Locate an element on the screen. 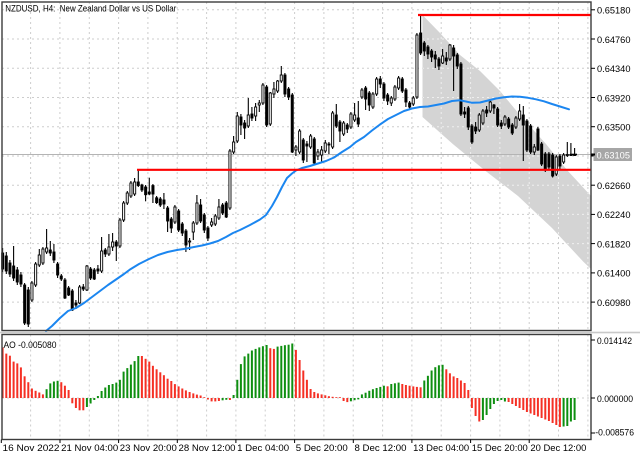  svg-text: AO -0.005080 is located at coordinates (30, 345).